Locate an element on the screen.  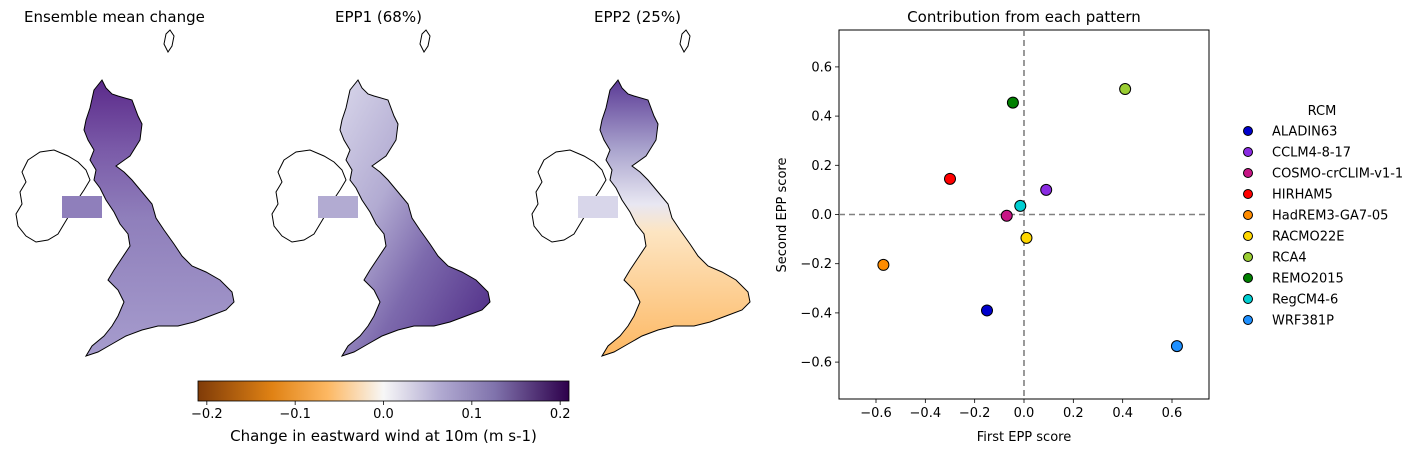
colorbar-ticks: −0.2 −0.1 0.0 0.1 0.2 is located at coordinates (381, 411).